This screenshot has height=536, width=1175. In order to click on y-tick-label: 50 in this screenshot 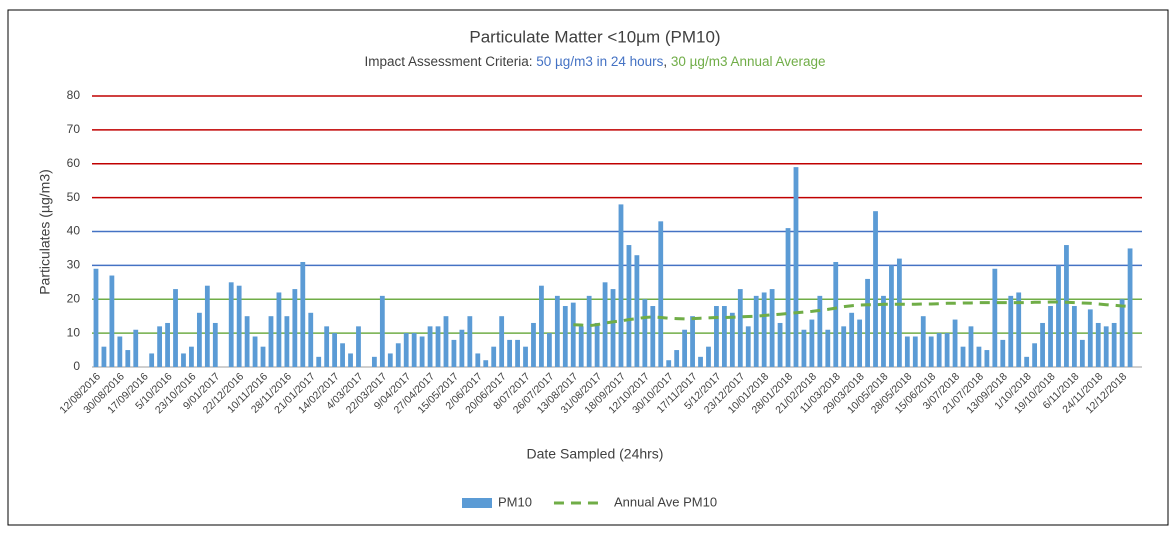, I will do `click(74, 197)`.